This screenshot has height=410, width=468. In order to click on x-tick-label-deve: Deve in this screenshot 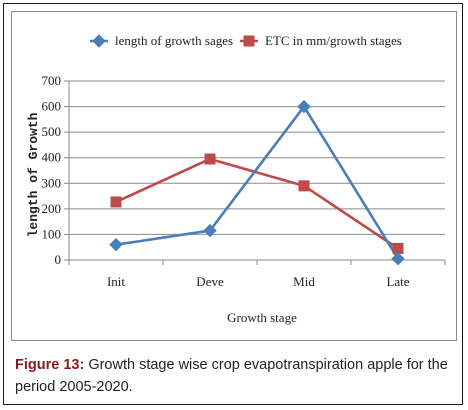, I will do `click(210, 281)`.